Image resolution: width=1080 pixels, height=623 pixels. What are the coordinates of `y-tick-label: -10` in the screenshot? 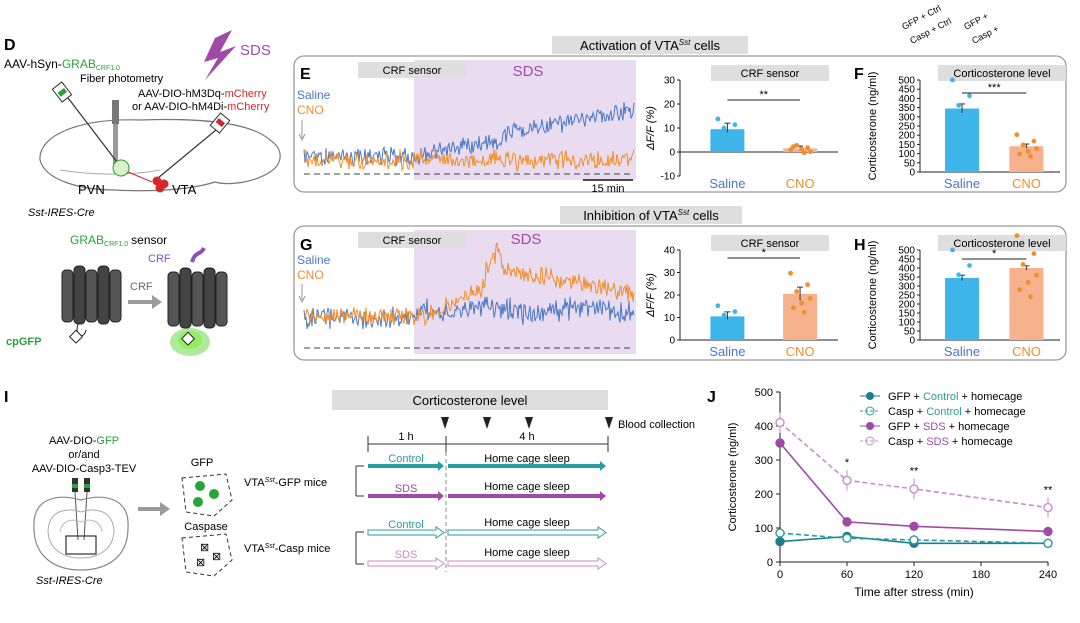 It's located at (668, 177).